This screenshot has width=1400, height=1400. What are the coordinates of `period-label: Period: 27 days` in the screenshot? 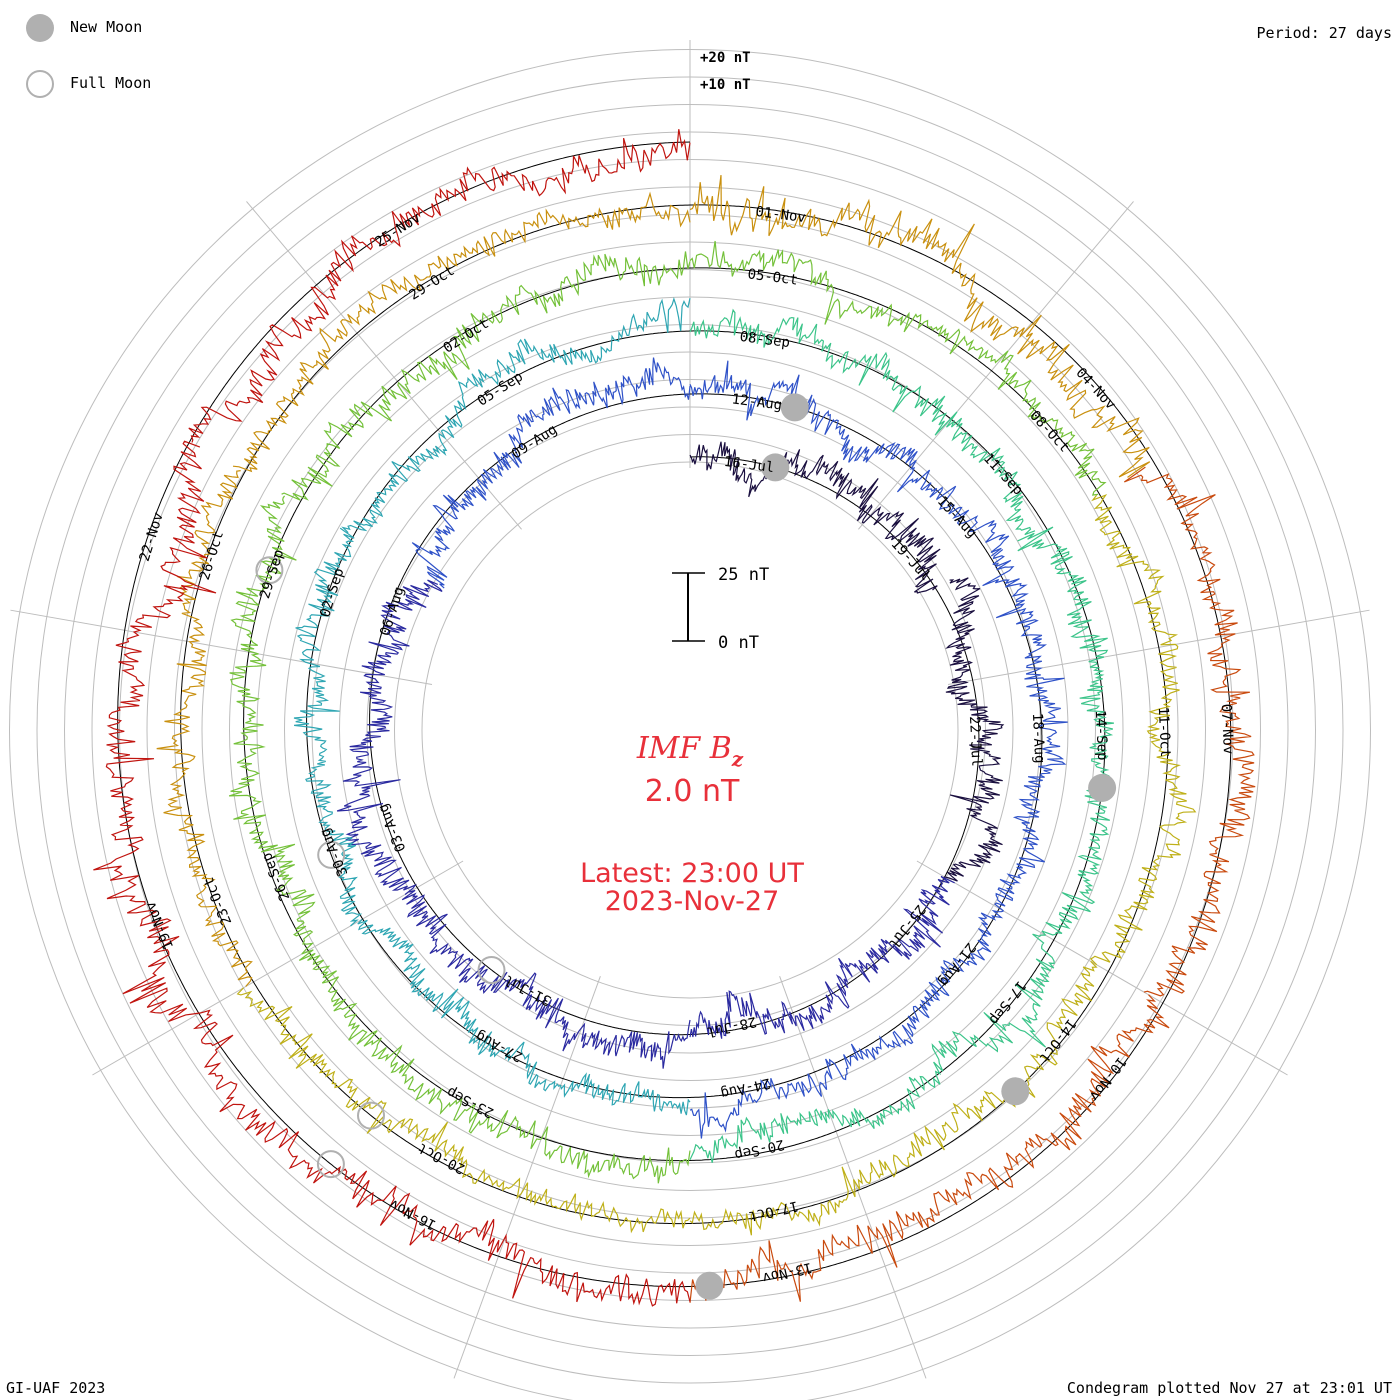 It's located at (1324, 33).